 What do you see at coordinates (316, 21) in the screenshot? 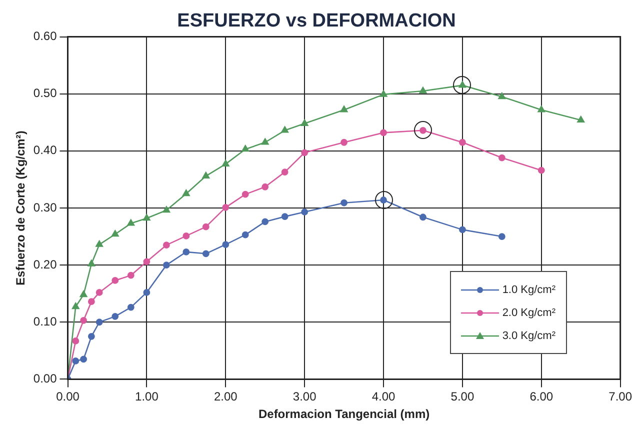
I see `chart-title: ESFUERZO vs DEFORMACION` at bounding box center [316, 21].